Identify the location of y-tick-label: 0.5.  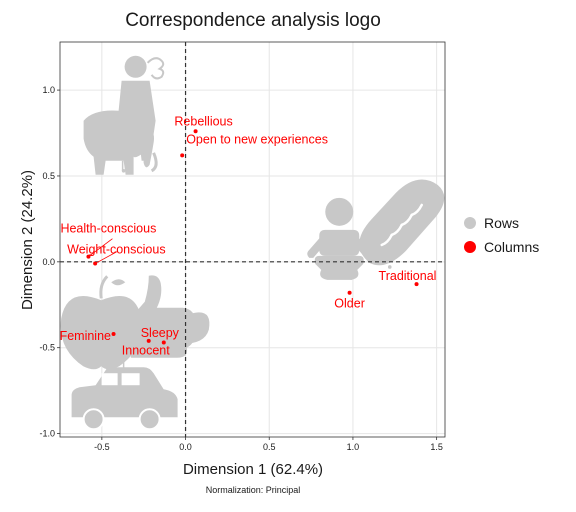
(48, 176).